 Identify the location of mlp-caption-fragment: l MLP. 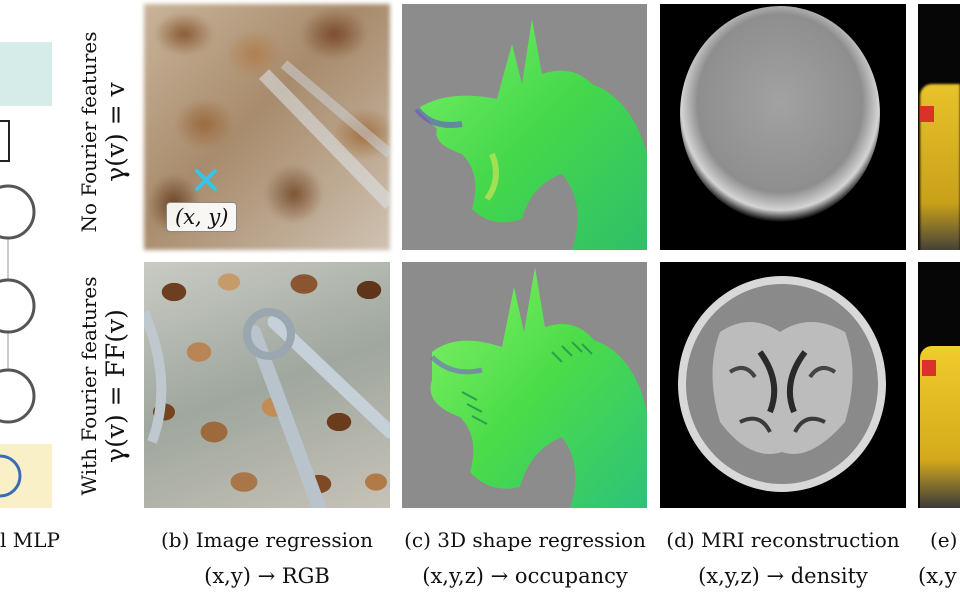
(30, 540).